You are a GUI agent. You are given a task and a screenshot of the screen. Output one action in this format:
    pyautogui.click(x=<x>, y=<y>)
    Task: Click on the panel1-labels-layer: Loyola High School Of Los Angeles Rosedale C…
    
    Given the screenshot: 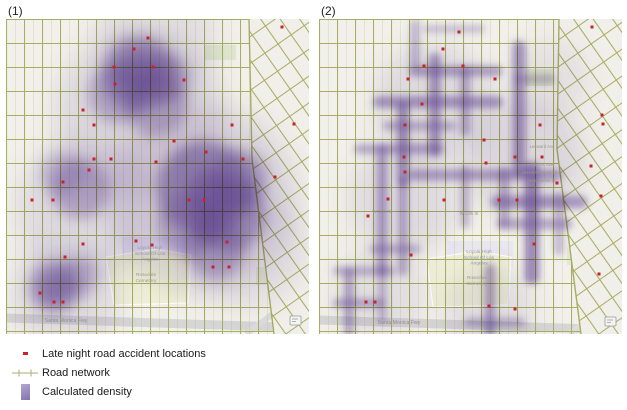 What is the action you would take?
    pyautogui.click(x=105, y=284)
    